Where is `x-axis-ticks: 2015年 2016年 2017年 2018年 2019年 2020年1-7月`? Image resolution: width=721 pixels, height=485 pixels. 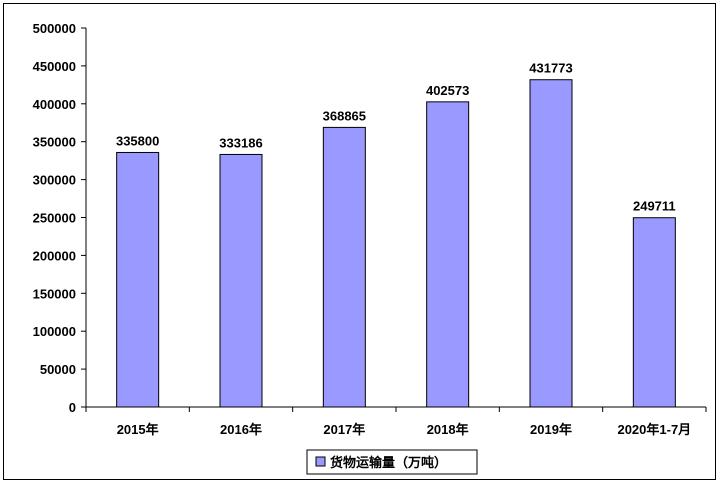 x-axis-ticks: 2015年 2016年 2017年 2018年 2019年 2020年1-7月 is located at coordinates (396, 422).